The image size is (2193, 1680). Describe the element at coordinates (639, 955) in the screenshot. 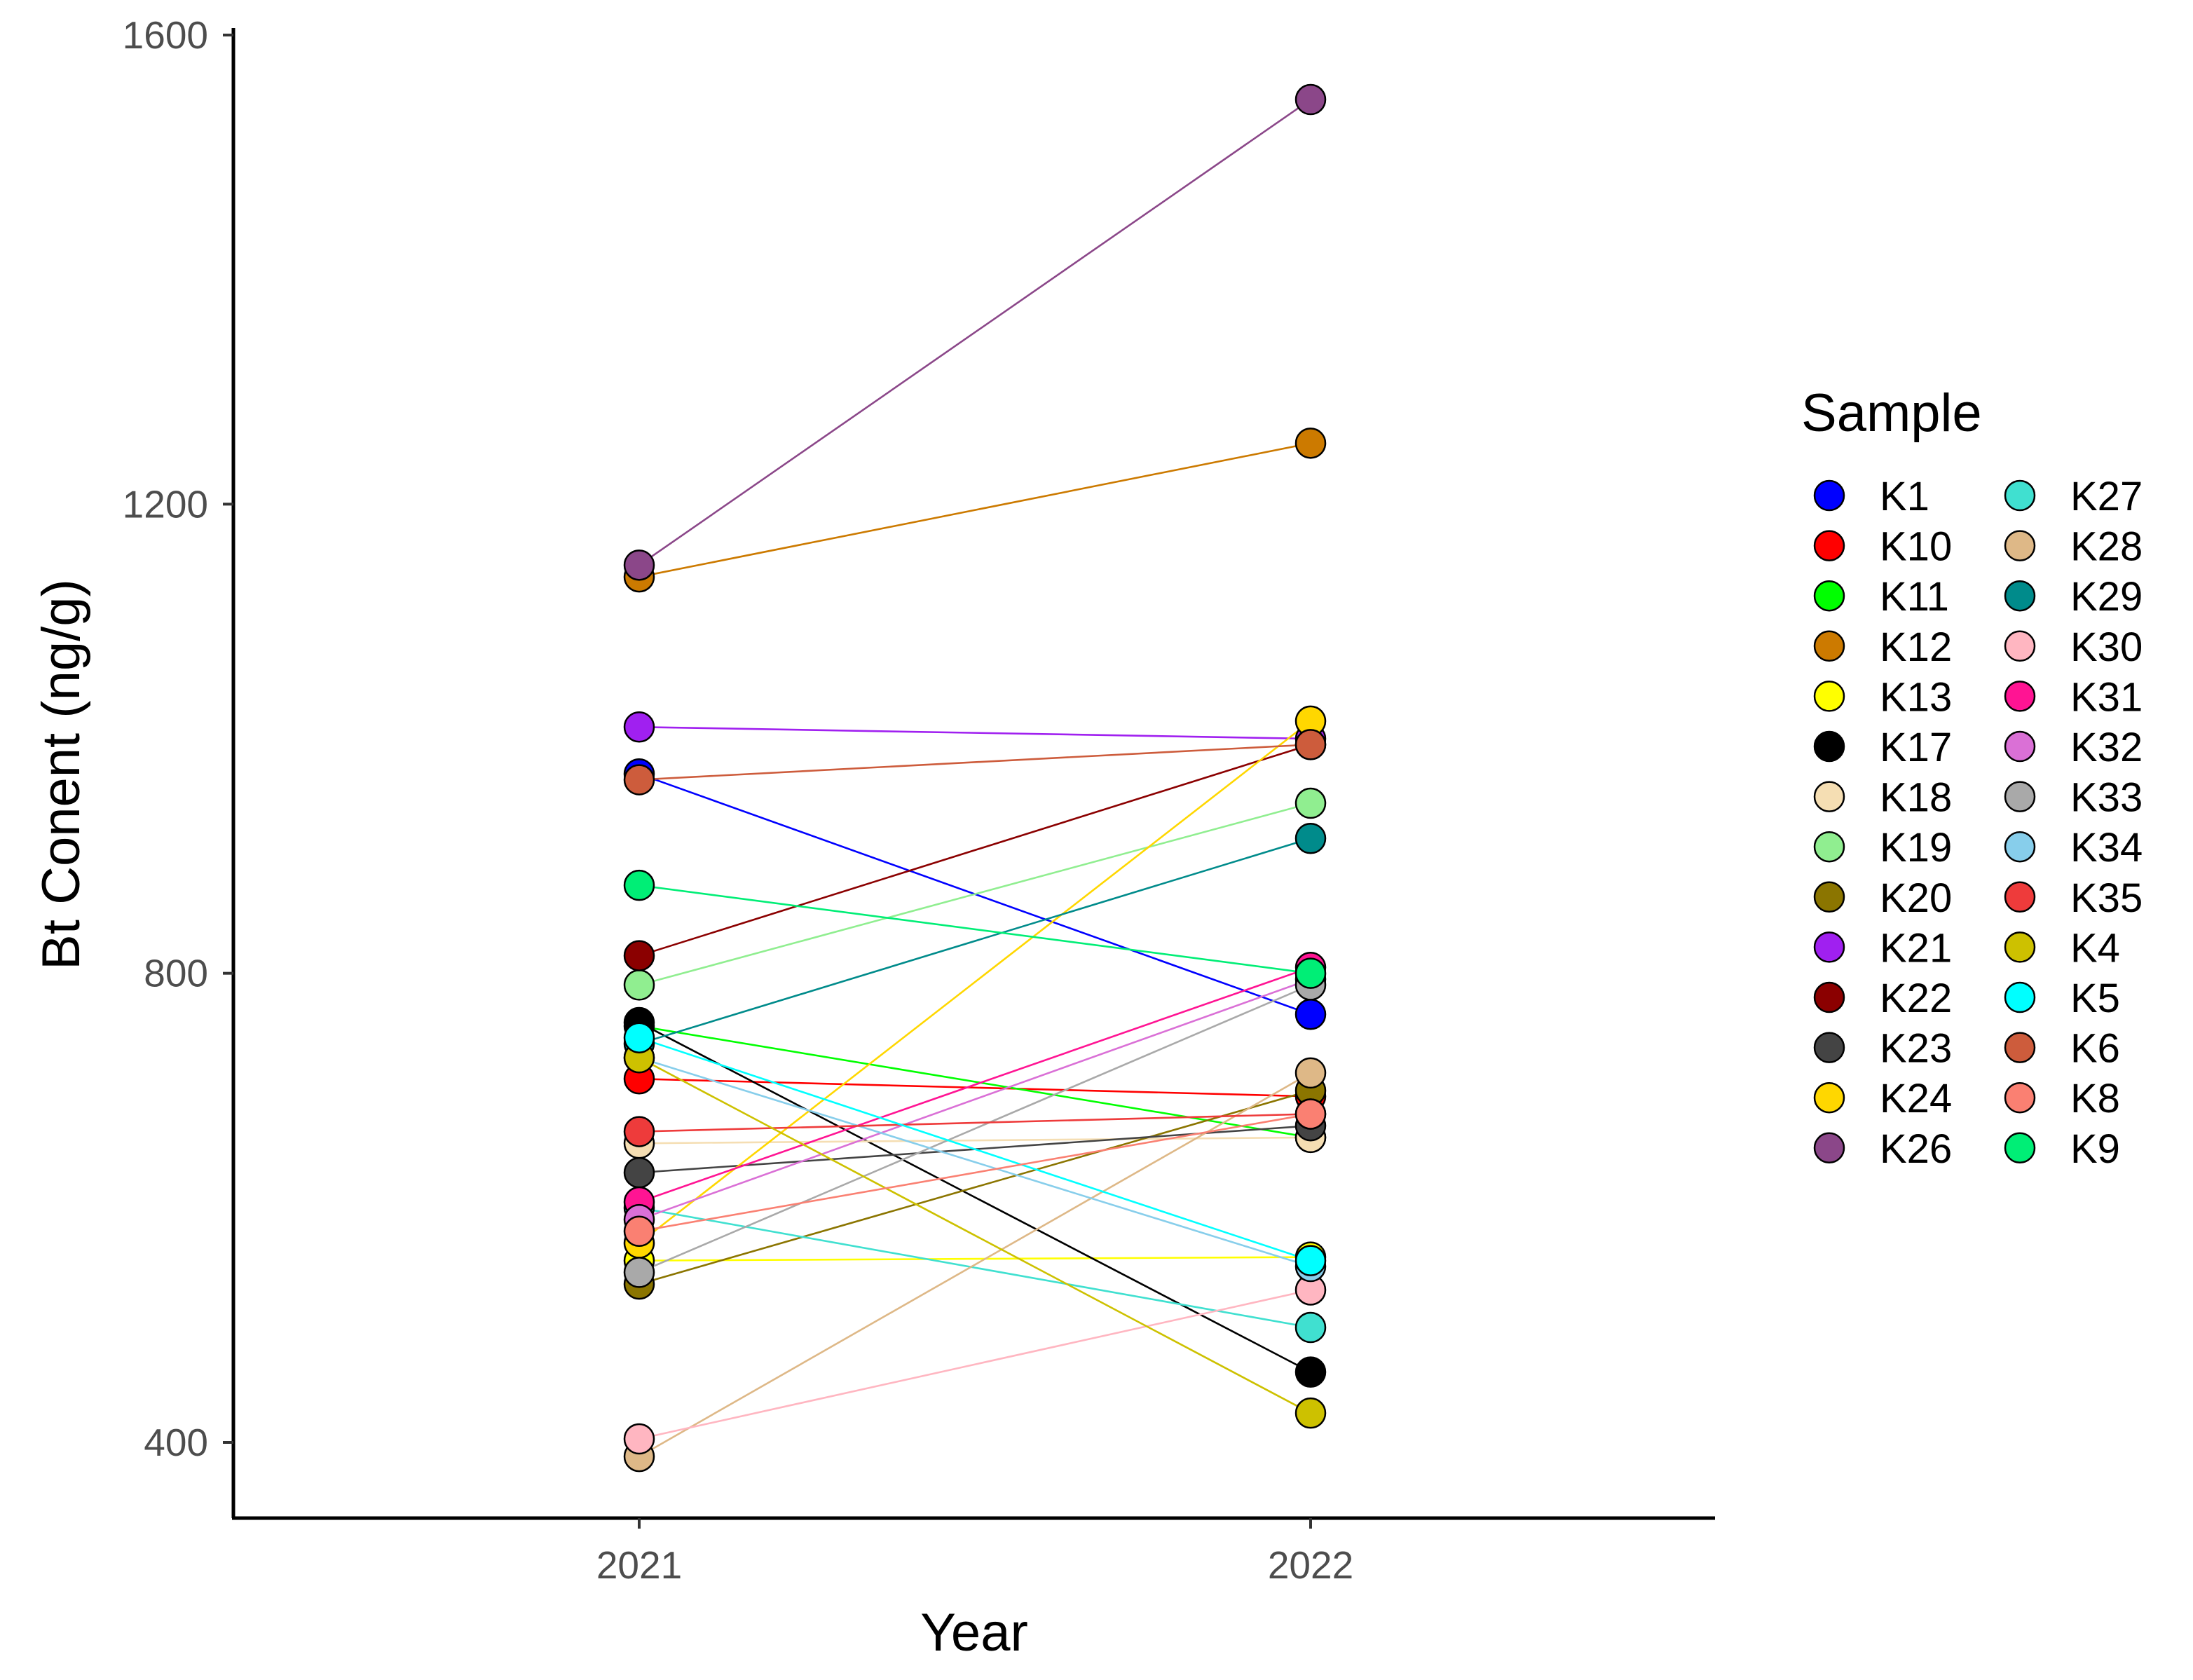

I see `point-k22-2021` at that location.